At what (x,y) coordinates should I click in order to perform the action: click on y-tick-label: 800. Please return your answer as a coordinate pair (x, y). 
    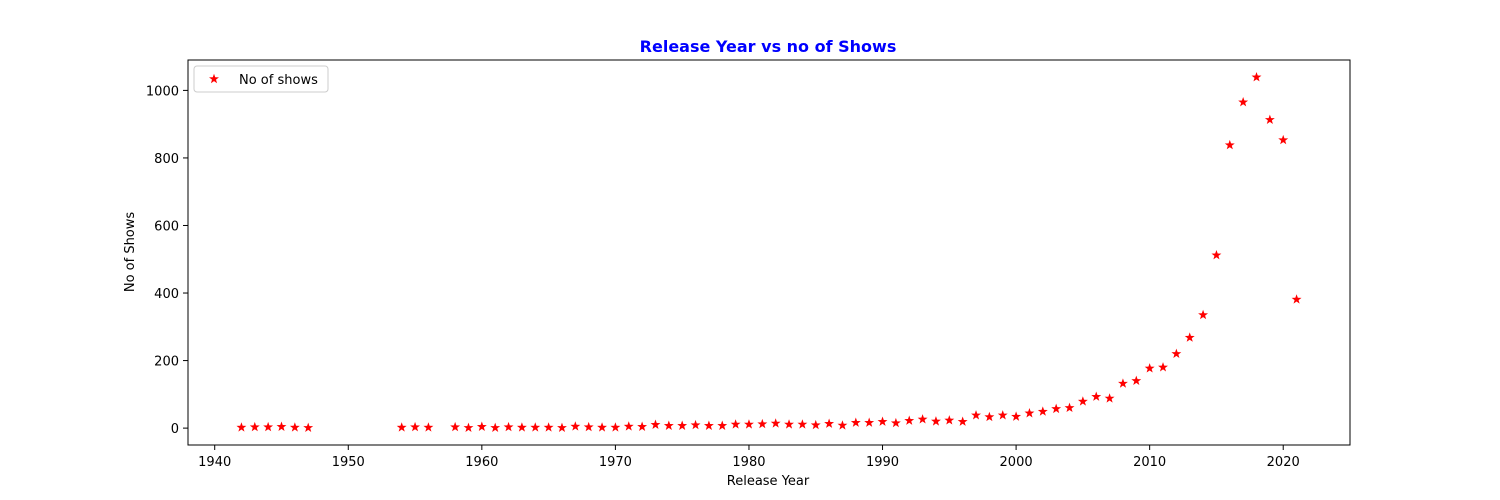
    Looking at the image, I should click on (166, 159).